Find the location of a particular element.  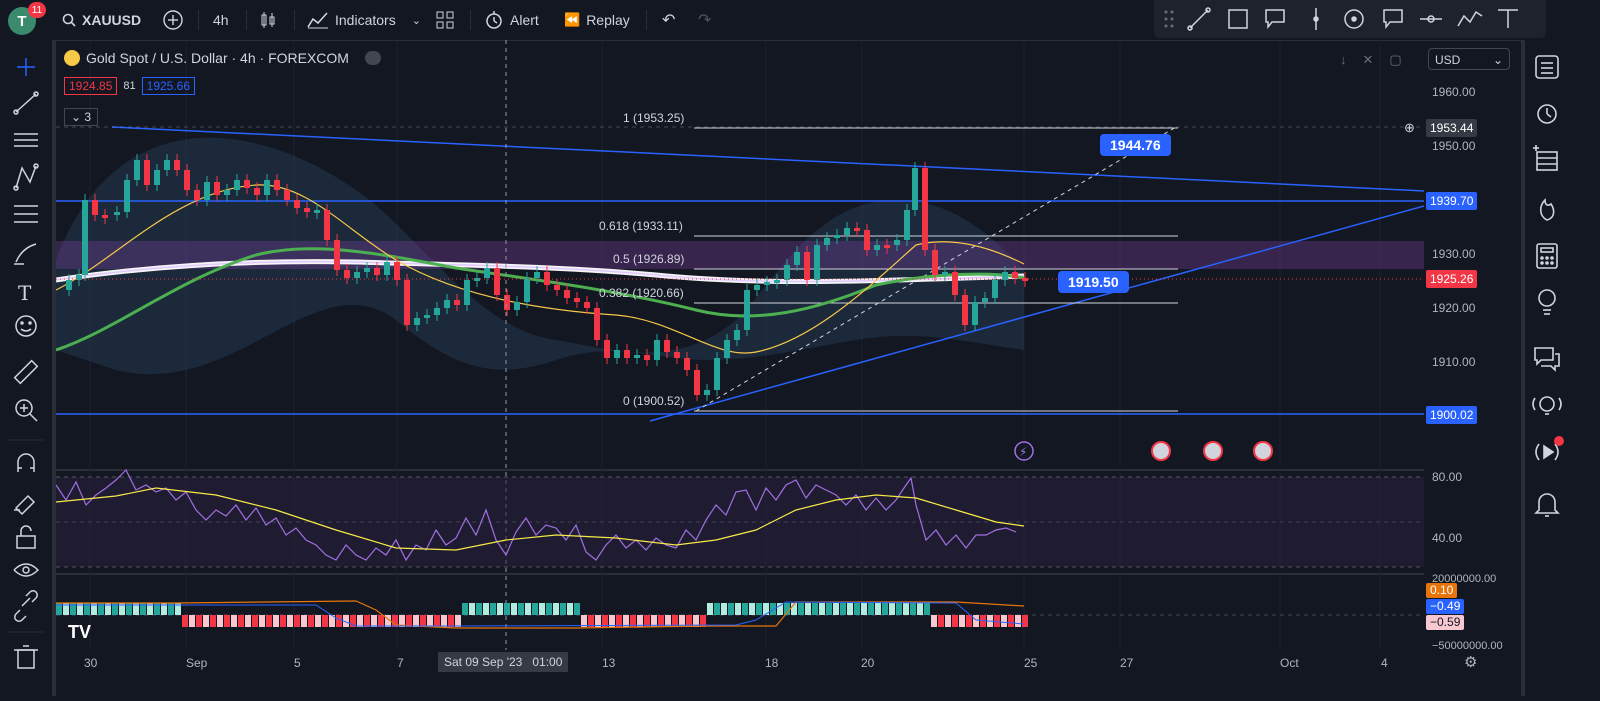

chart-type-button is located at coordinates (268, 20).